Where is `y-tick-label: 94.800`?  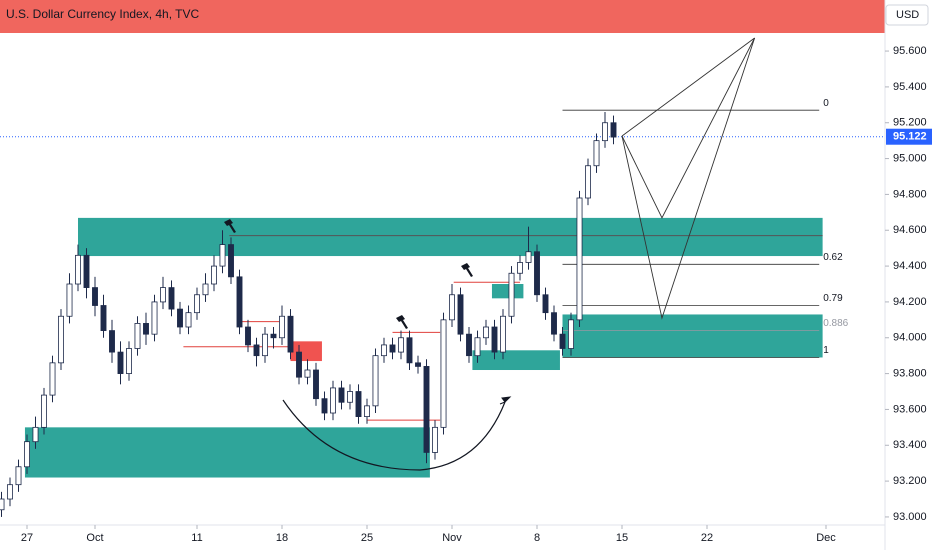
y-tick-label: 94.800 is located at coordinates (910, 194).